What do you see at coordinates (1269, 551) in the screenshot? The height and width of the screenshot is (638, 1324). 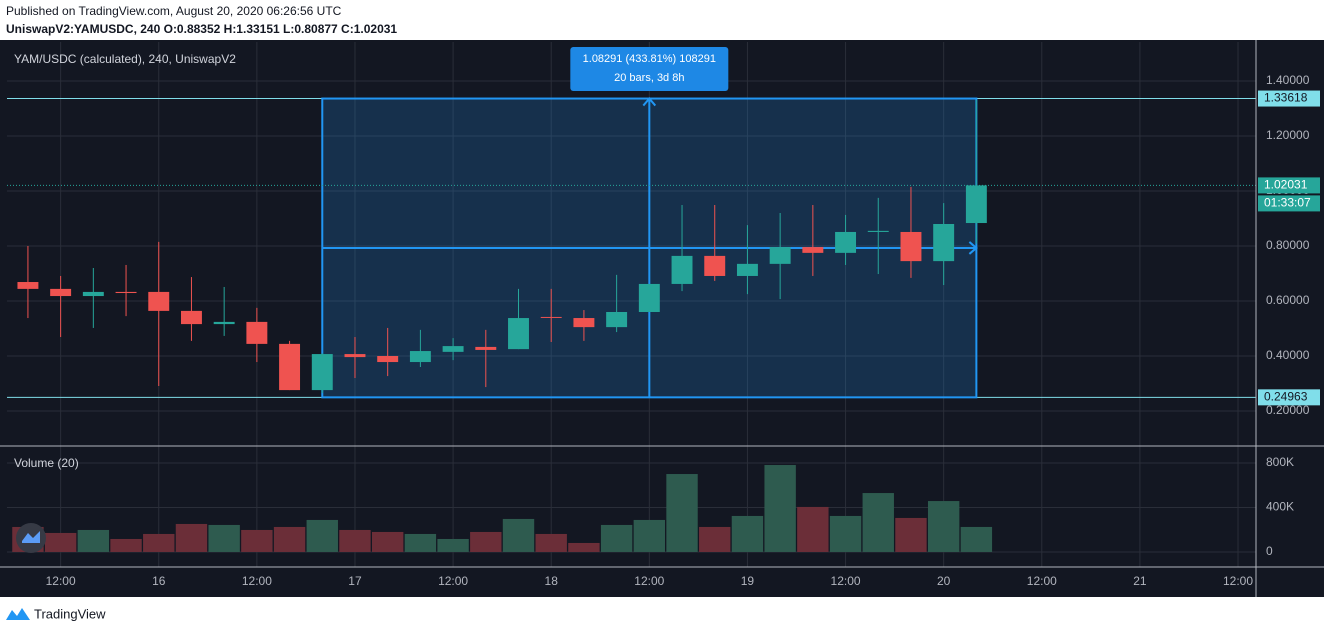 I see `volume-tick-label: 0` at bounding box center [1269, 551].